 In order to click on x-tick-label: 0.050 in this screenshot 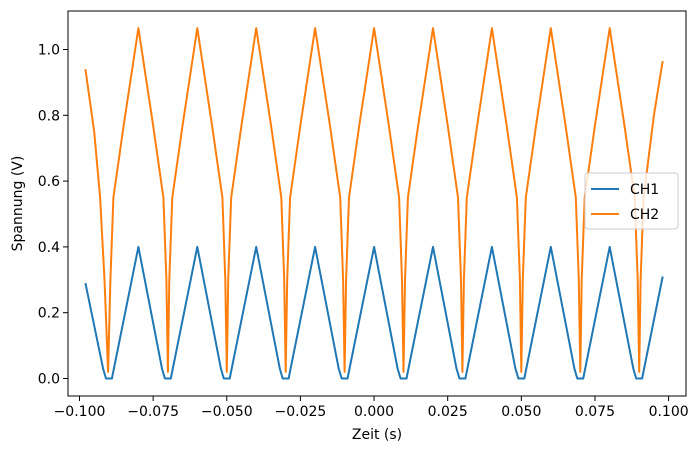, I will do `click(521, 412)`.